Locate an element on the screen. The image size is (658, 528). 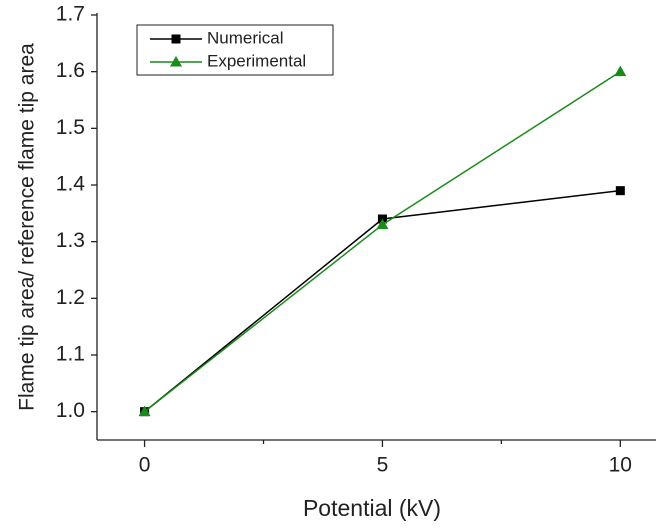
y-tick-label: 1.0 is located at coordinates (70, 410).